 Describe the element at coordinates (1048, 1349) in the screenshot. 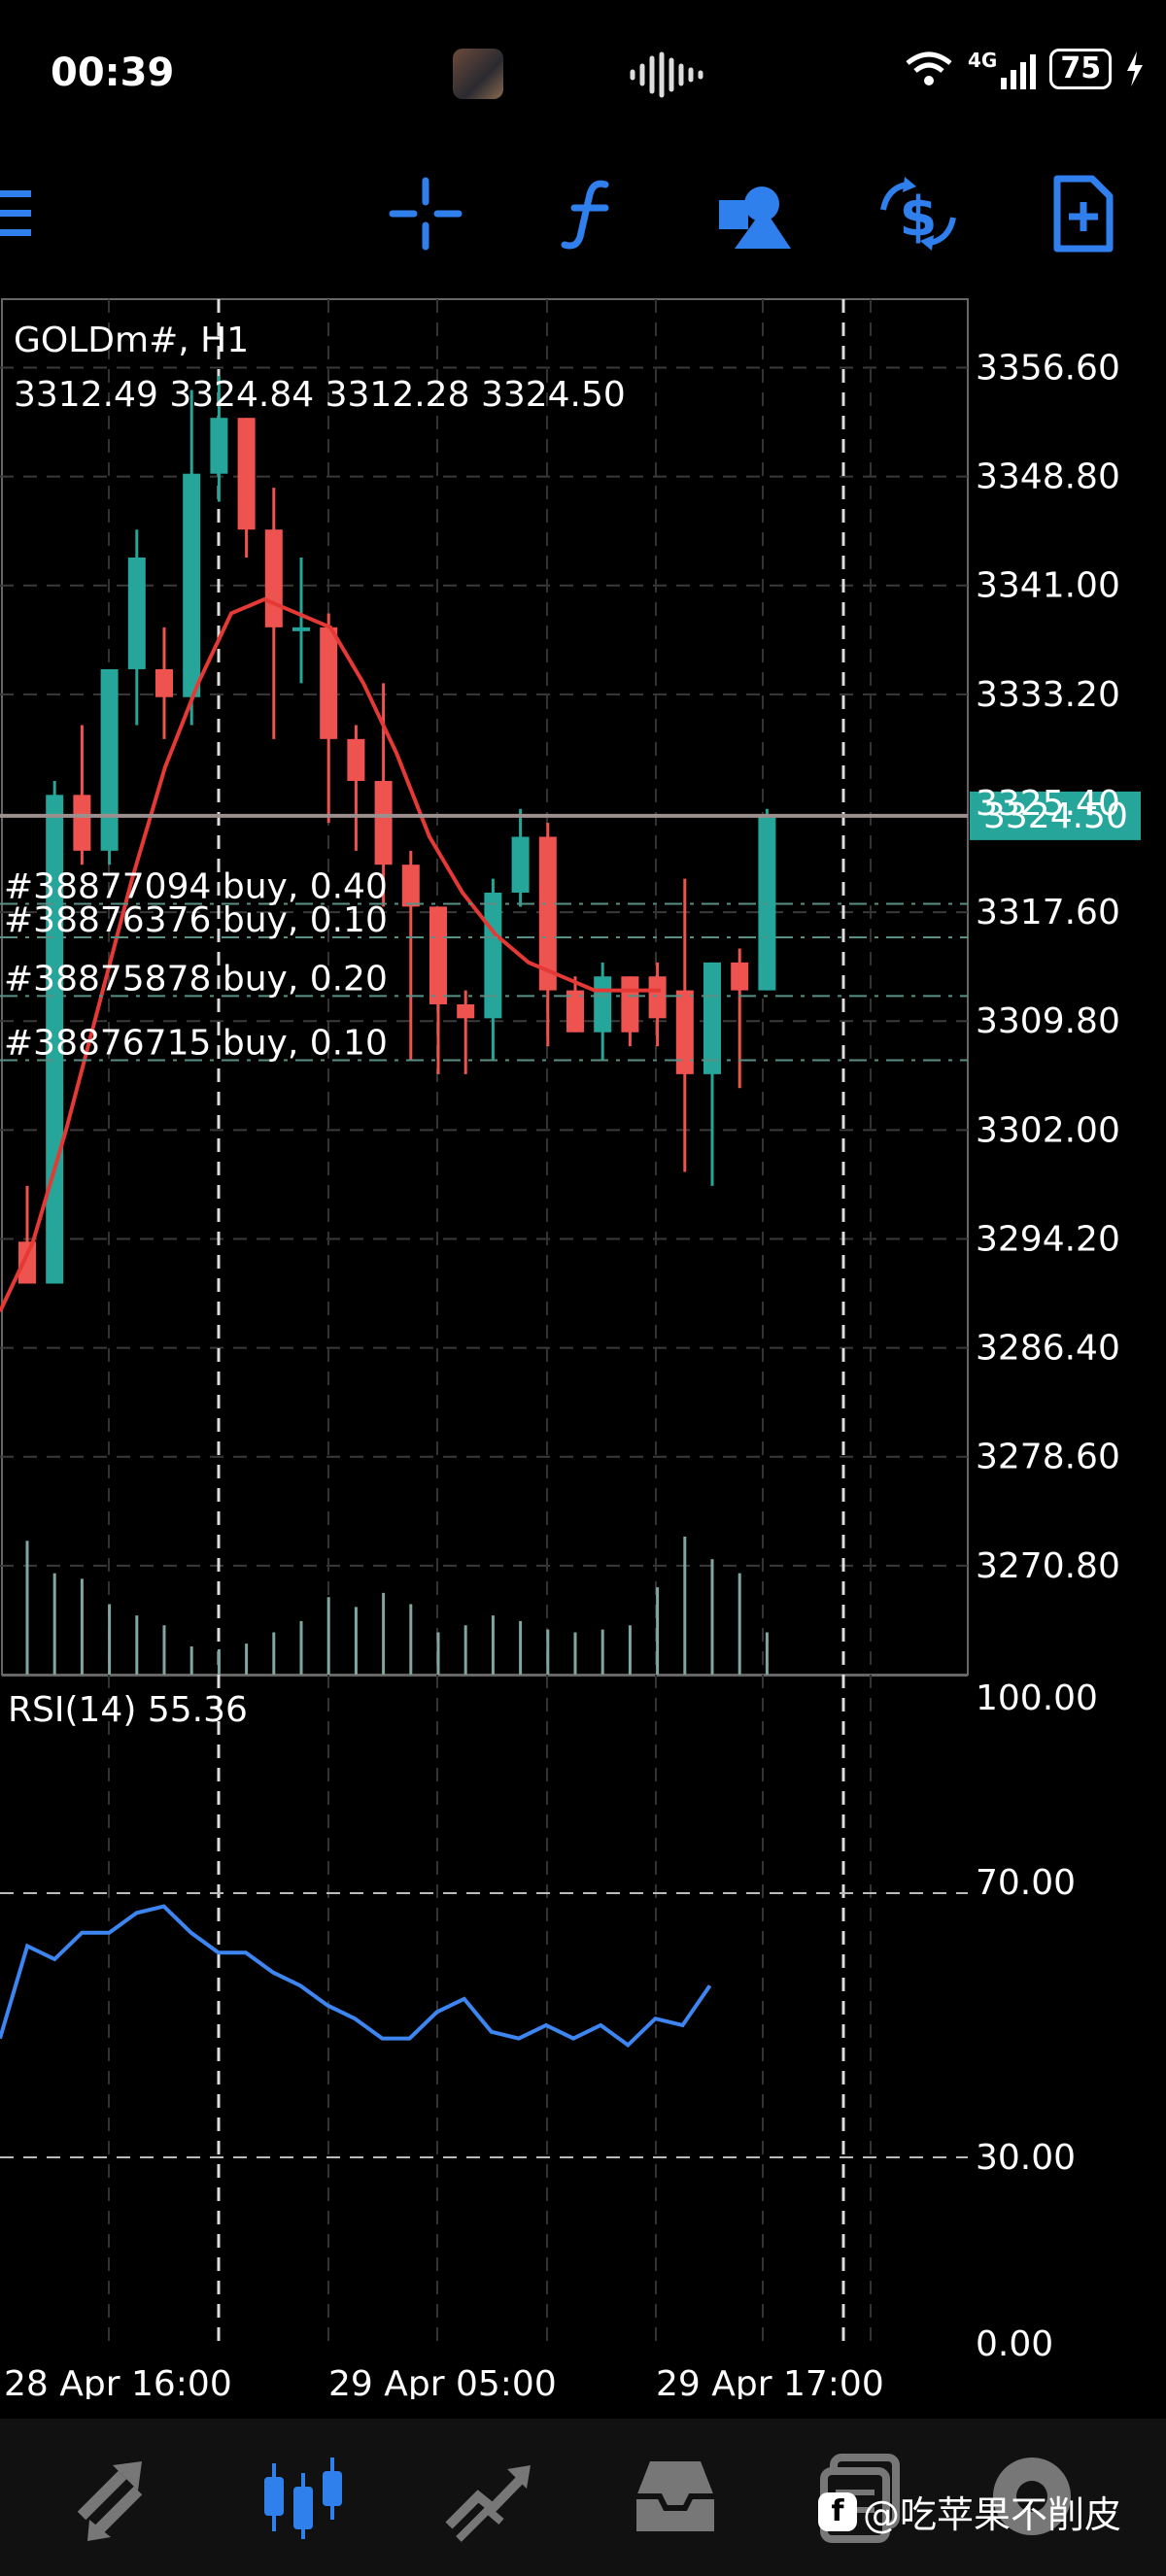

I see `price-tick: 3286.40` at that location.